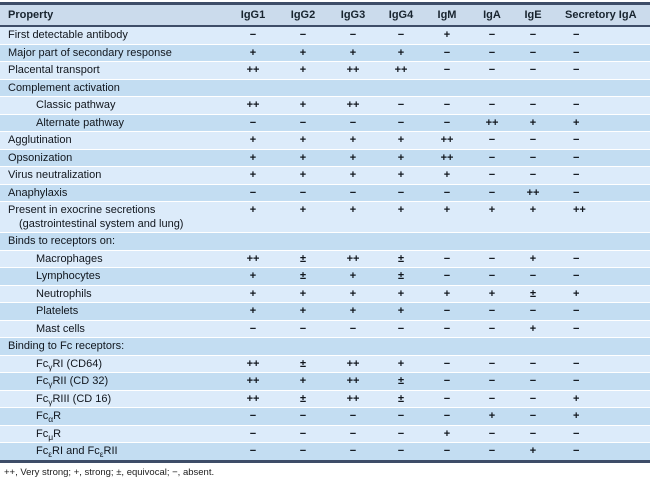 Image resolution: width=650 pixels, height=478 pixels. What do you see at coordinates (325, 193) in the screenshot?
I see `table-row: Anaphylaxis − − − − − − ++ −` at bounding box center [325, 193].